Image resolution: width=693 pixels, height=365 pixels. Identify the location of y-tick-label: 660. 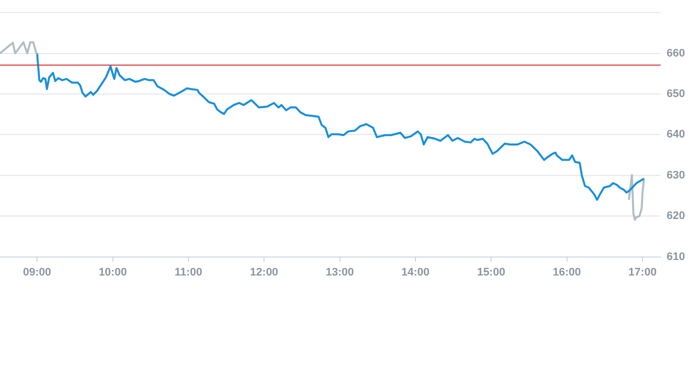
(676, 53).